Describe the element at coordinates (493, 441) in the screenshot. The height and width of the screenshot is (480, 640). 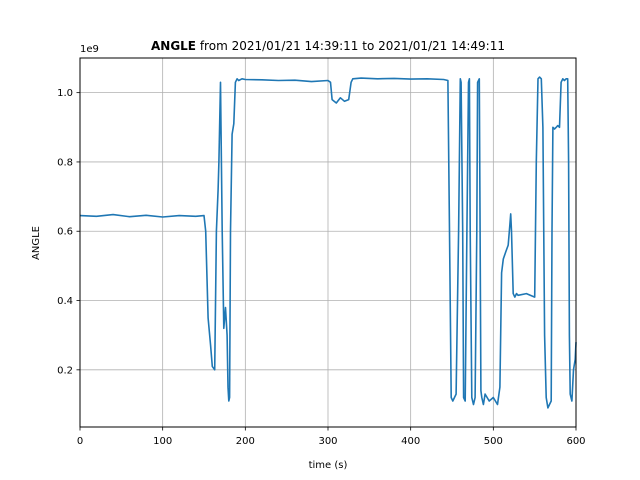
I see `x-tick-label: 500` at that location.